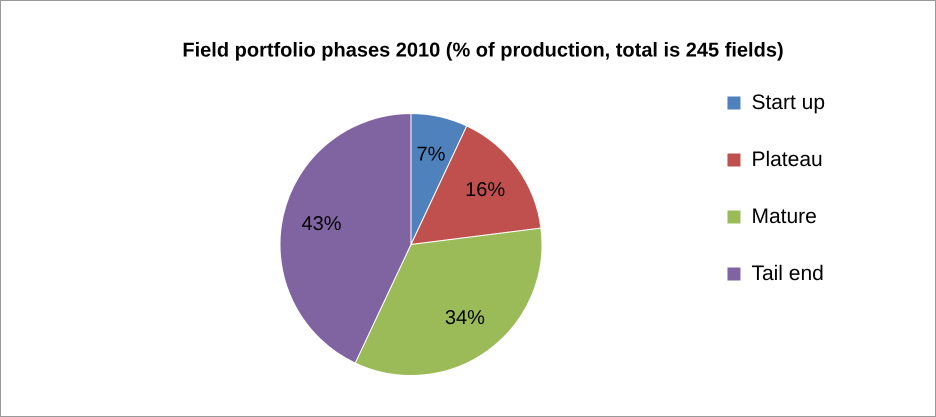 The image size is (936, 417). What do you see at coordinates (431, 155) in the screenshot?
I see `data-label: 7%` at bounding box center [431, 155].